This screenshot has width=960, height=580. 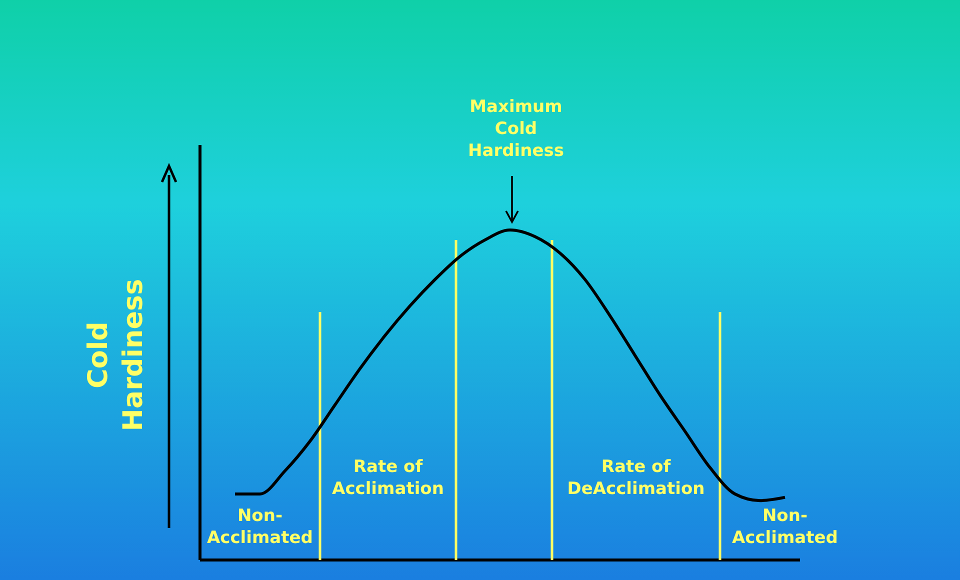 I want to click on y-axis-title: Cold Hardiness, so click(x=116, y=355).